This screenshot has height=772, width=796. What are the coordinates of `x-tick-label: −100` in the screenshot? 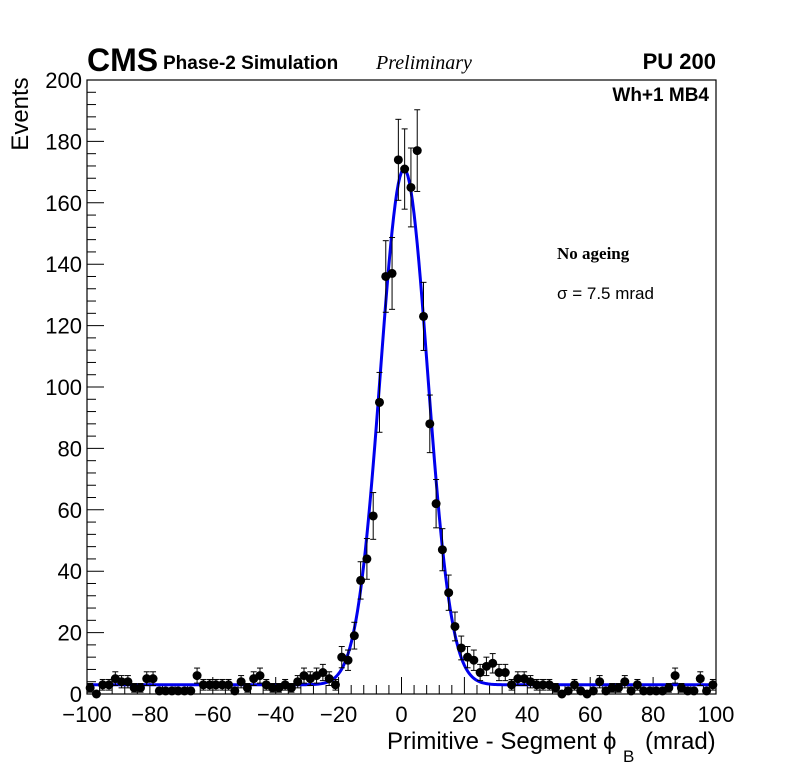 It's located at (87, 714).